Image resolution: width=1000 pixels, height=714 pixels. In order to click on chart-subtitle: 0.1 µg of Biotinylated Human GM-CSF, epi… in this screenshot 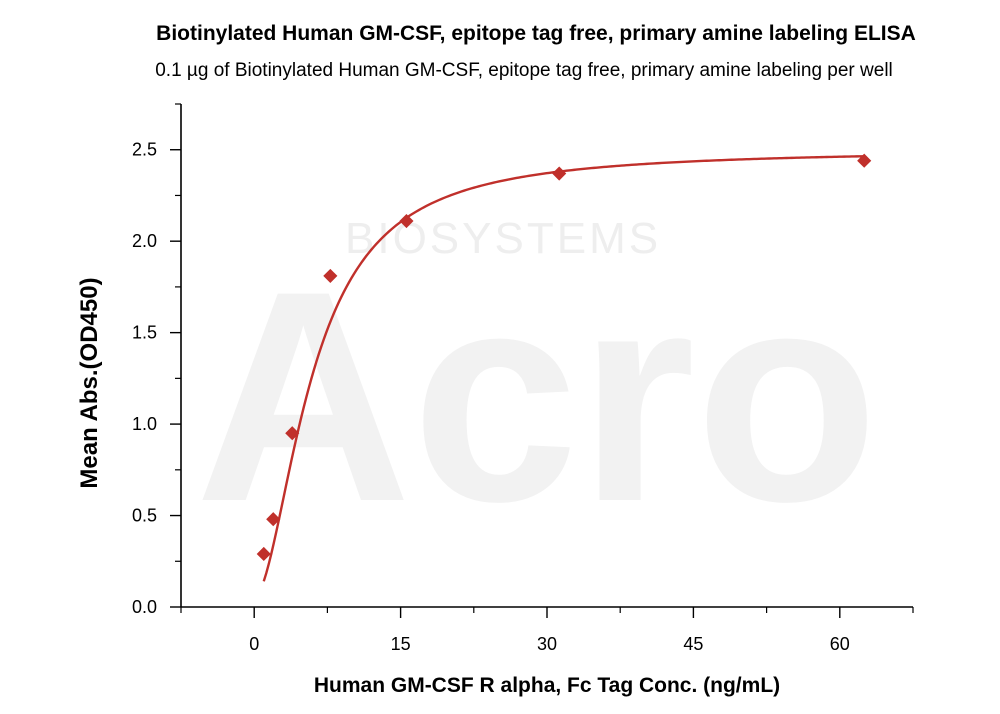, I will do `click(524, 70)`.